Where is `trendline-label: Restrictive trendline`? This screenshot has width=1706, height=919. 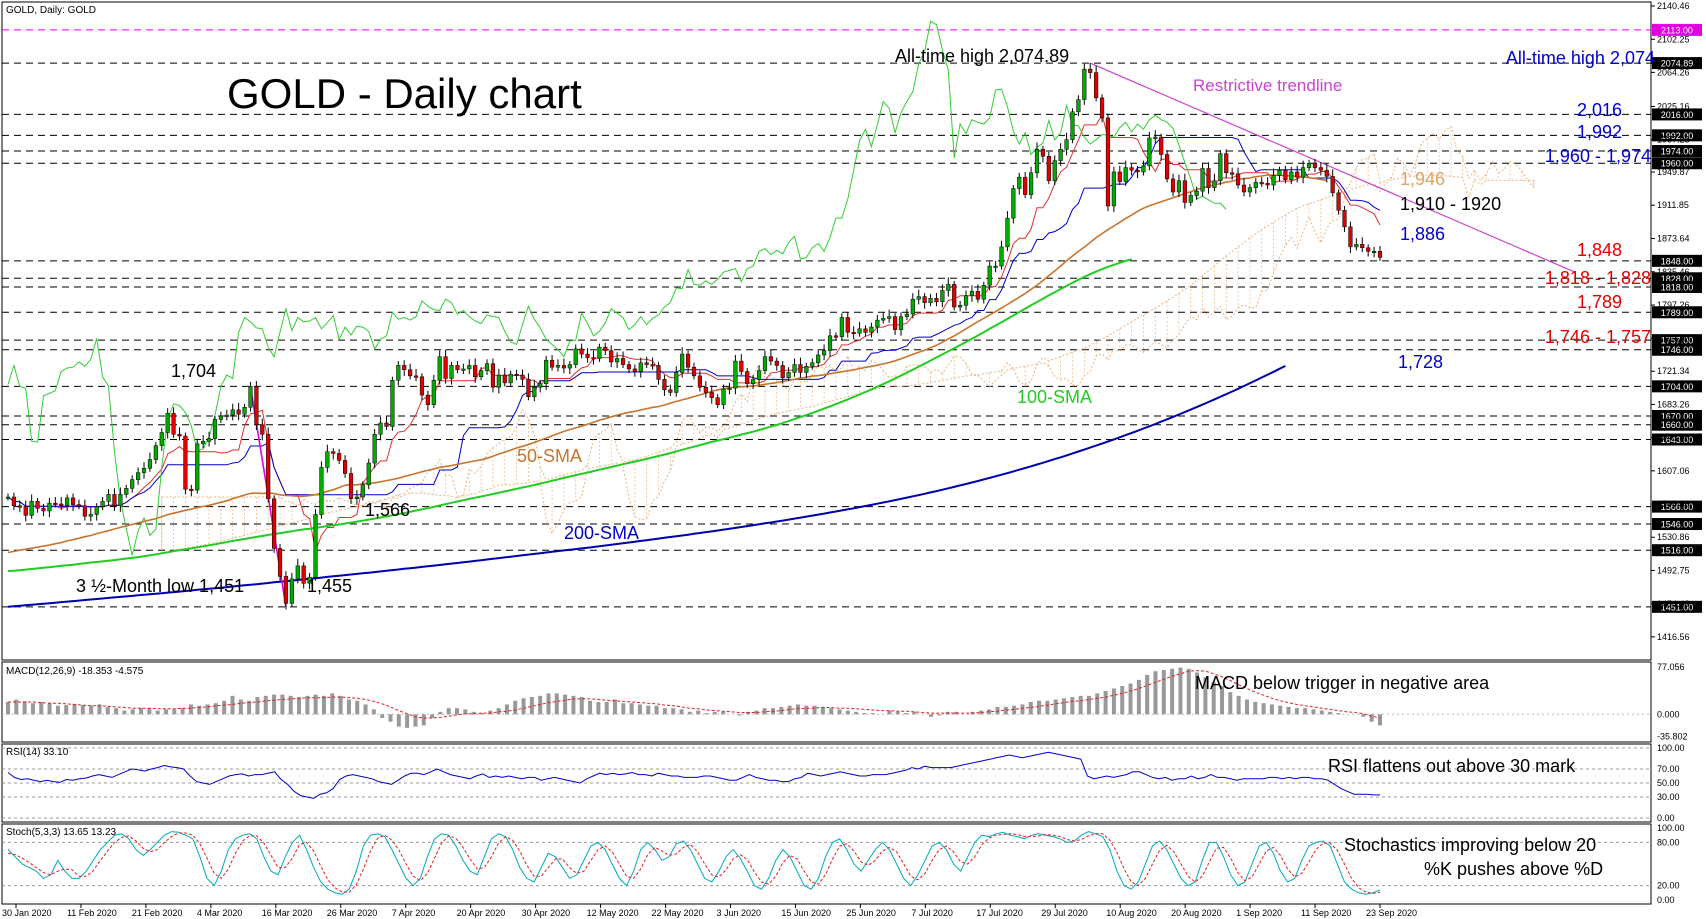 trendline-label: Restrictive trendline is located at coordinates (1267, 85).